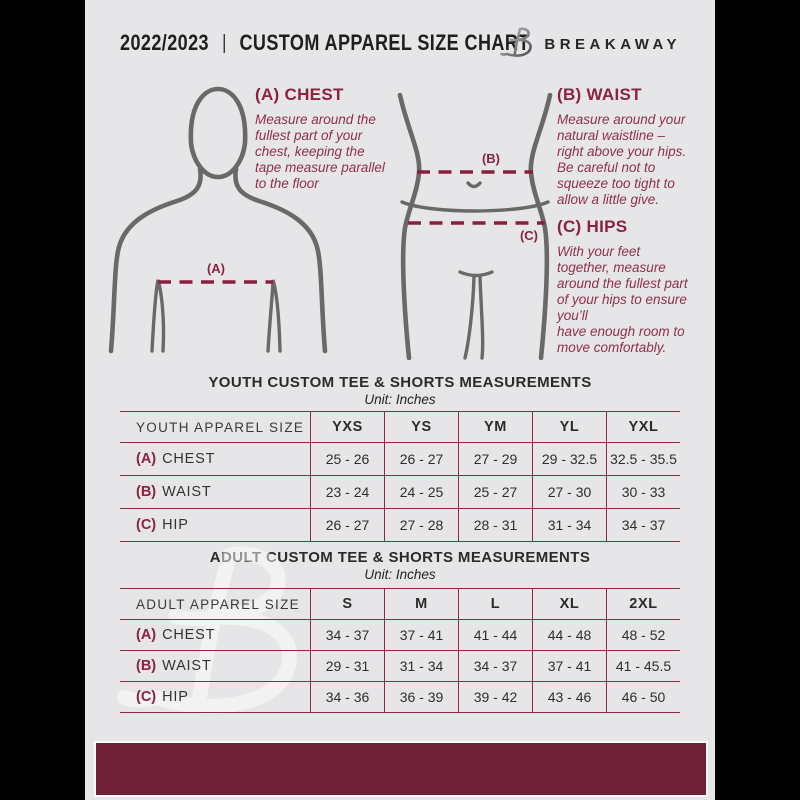  What do you see at coordinates (495, 604) in the screenshot?
I see `adult-size-l: L` at bounding box center [495, 604].